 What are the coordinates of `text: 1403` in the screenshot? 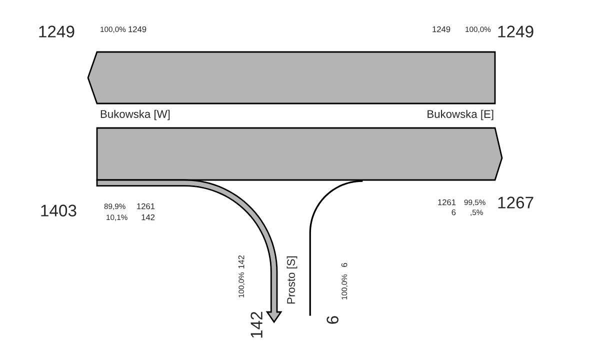 It's located at (58, 210).